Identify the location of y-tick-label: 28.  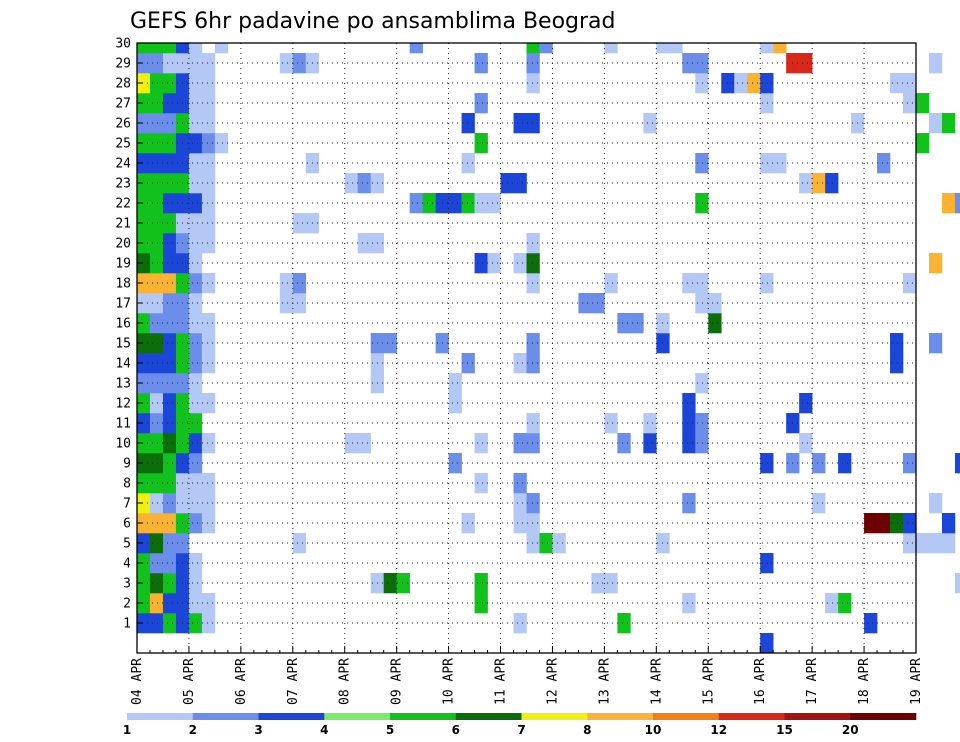
(123, 84).